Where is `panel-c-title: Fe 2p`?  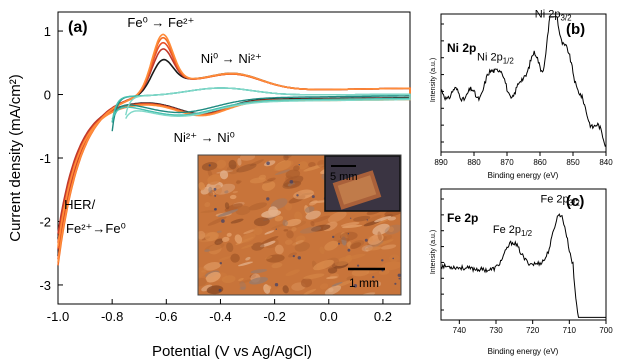
panel-c-title: Fe 2p is located at coordinates (462, 218).